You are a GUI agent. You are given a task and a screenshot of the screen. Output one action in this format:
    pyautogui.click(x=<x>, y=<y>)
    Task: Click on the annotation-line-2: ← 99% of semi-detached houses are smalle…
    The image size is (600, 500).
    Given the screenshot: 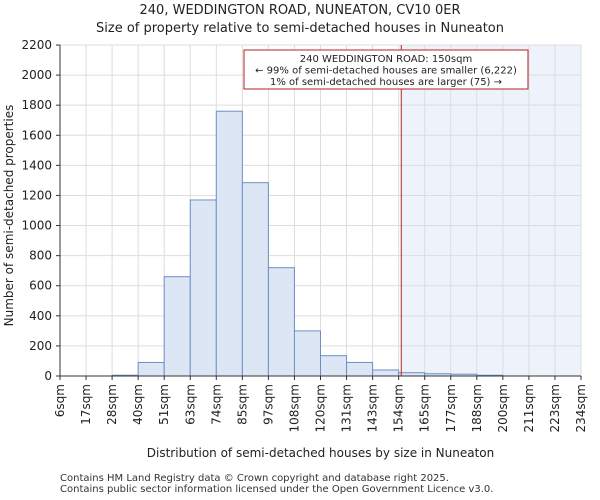 What is the action you would take?
    pyautogui.click(x=386, y=71)
    